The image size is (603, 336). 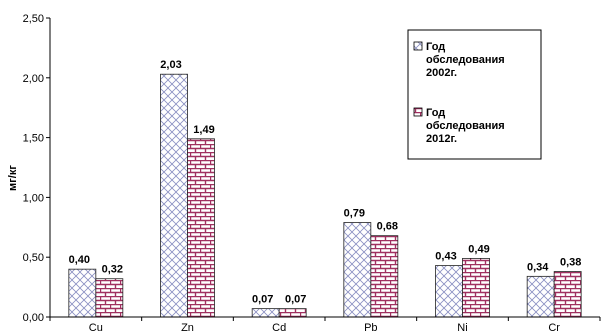 What do you see at coordinates (295, 300) in the screenshot?
I see `data-label-cd-series2: 0,07` at bounding box center [295, 300].